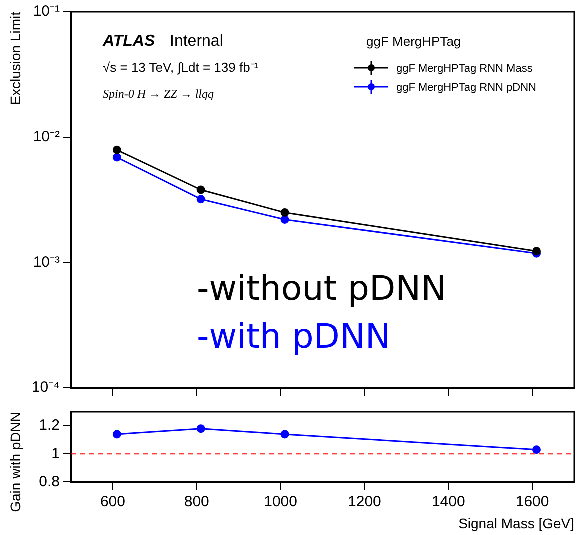 The image size is (580, 535). Describe the element at coordinates (46, 137) in the screenshot. I see `y-tick-label: 10⁻²` at that location.